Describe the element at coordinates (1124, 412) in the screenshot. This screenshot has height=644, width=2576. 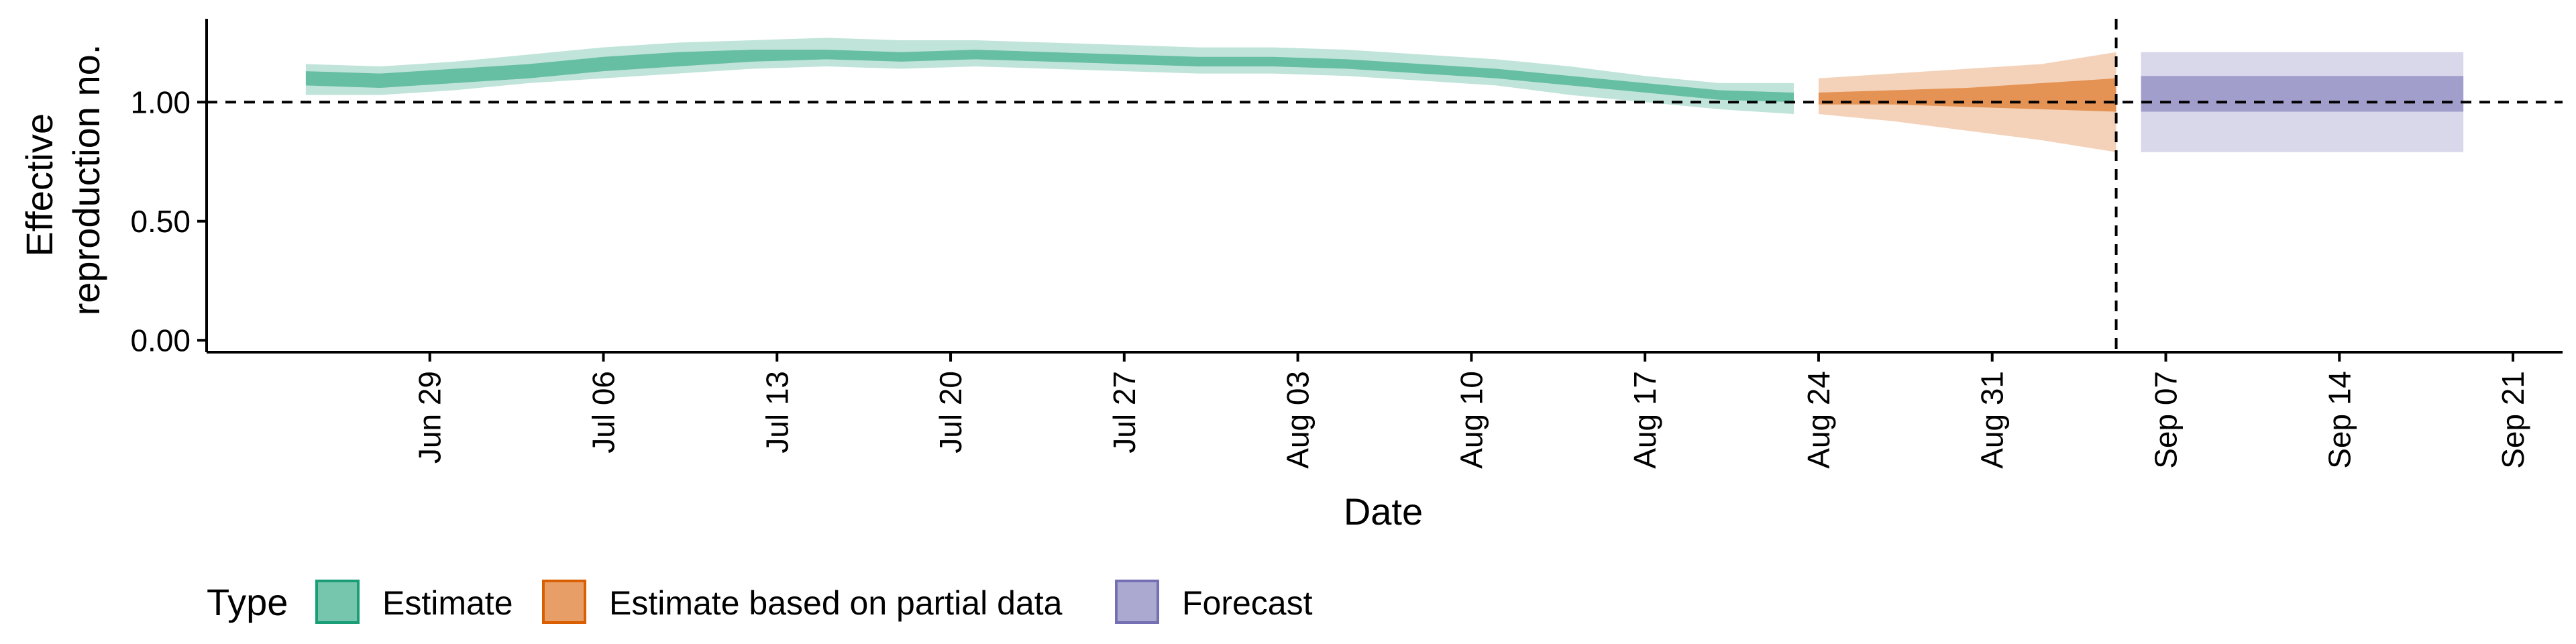
I see `x-tick-label: Jul 27` at that location.